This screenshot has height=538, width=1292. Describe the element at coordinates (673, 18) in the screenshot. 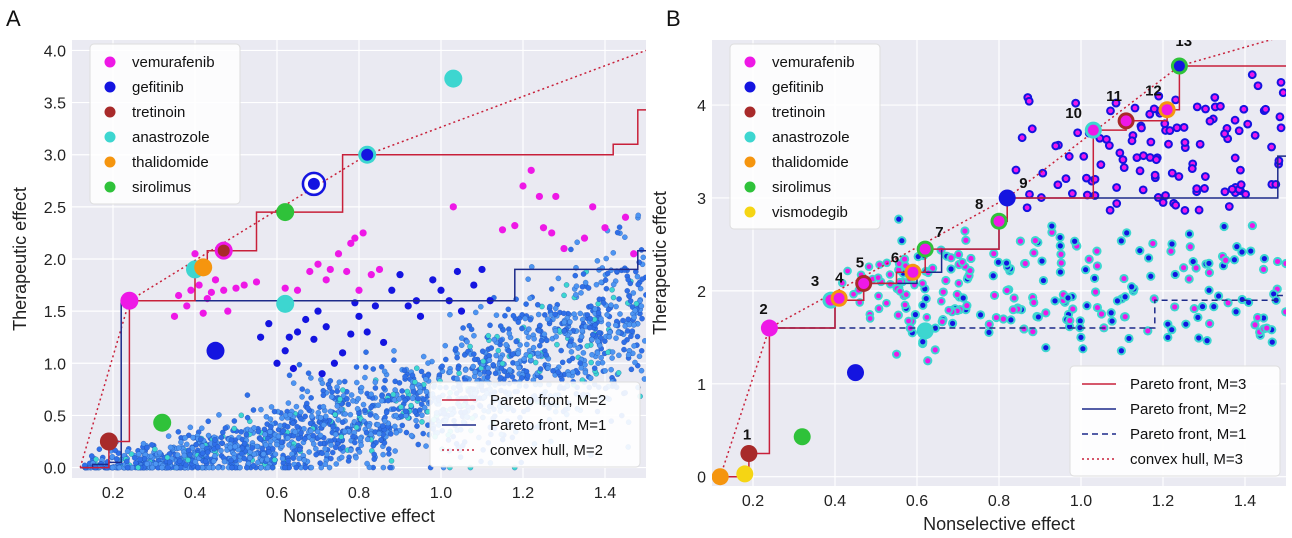

I see `panel-b-letter: B` at that location.